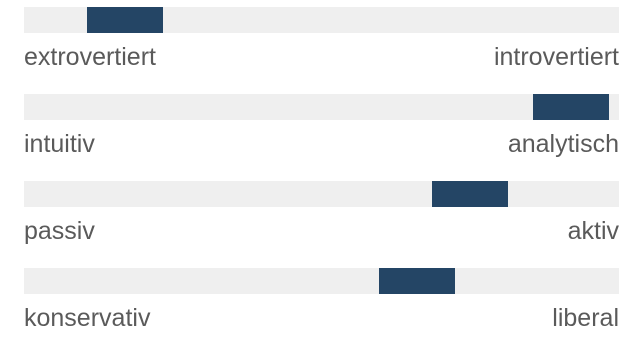 The image size is (638, 355). I want to click on scale-right-label: analytisch, so click(563, 144).